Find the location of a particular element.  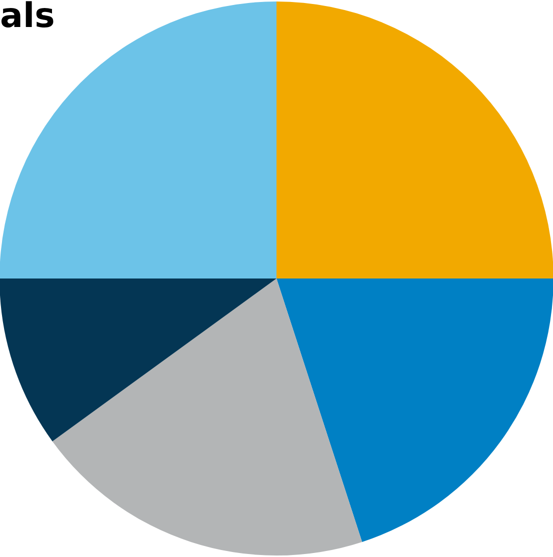

chart-title: als is located at coordinates (27, 18).